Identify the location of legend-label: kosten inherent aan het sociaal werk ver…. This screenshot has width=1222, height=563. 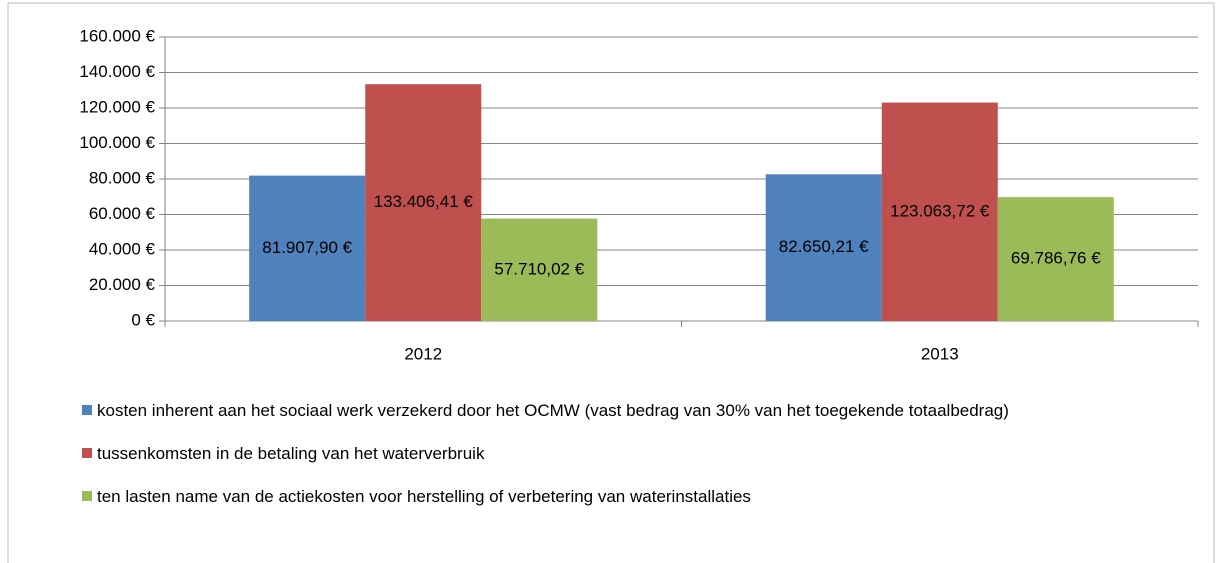
(553, 410).